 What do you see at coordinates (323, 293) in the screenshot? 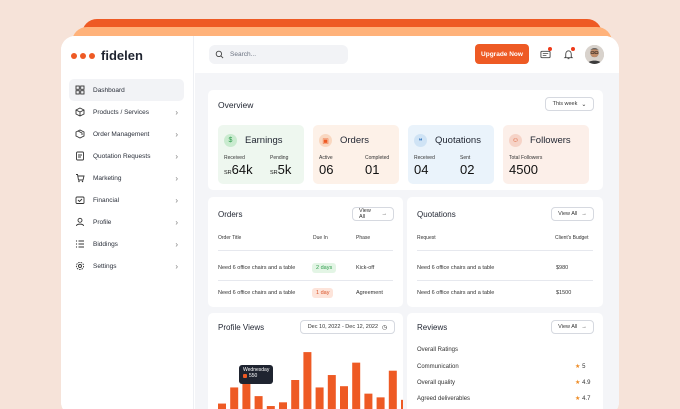
I see `due-badge: 1 day` at bounding box center [323, 293].